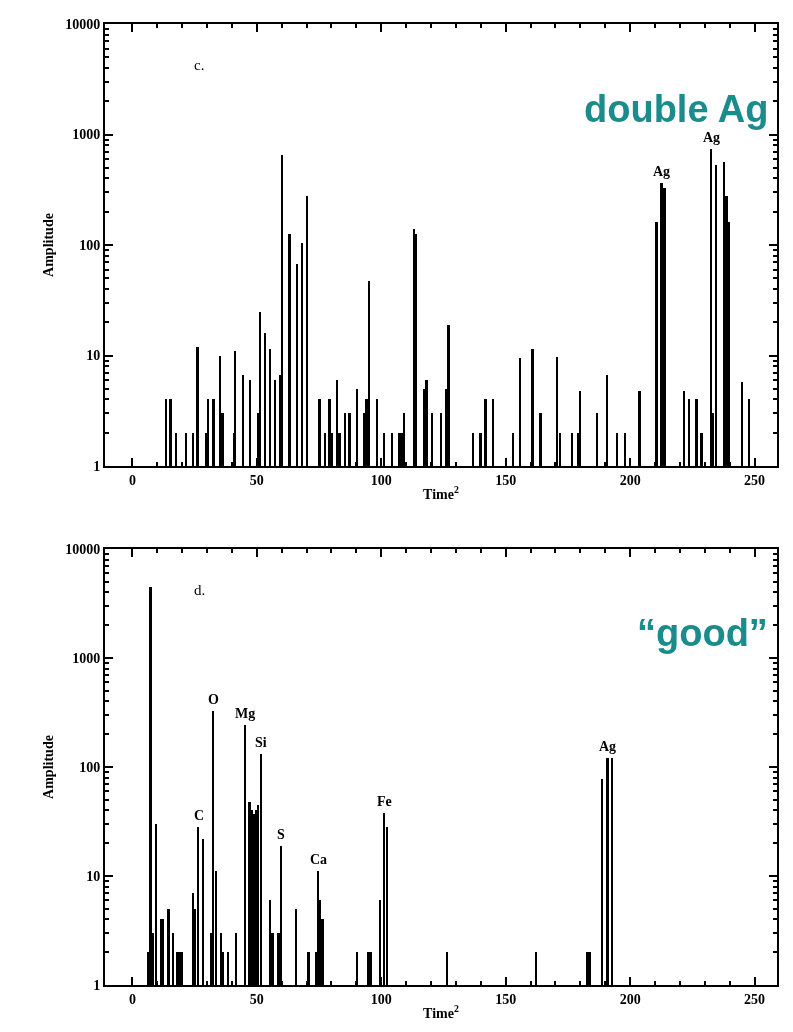  Describe the element at coordinates (319, 859) in the screenshot. I see `annotation: Ca` at that location.